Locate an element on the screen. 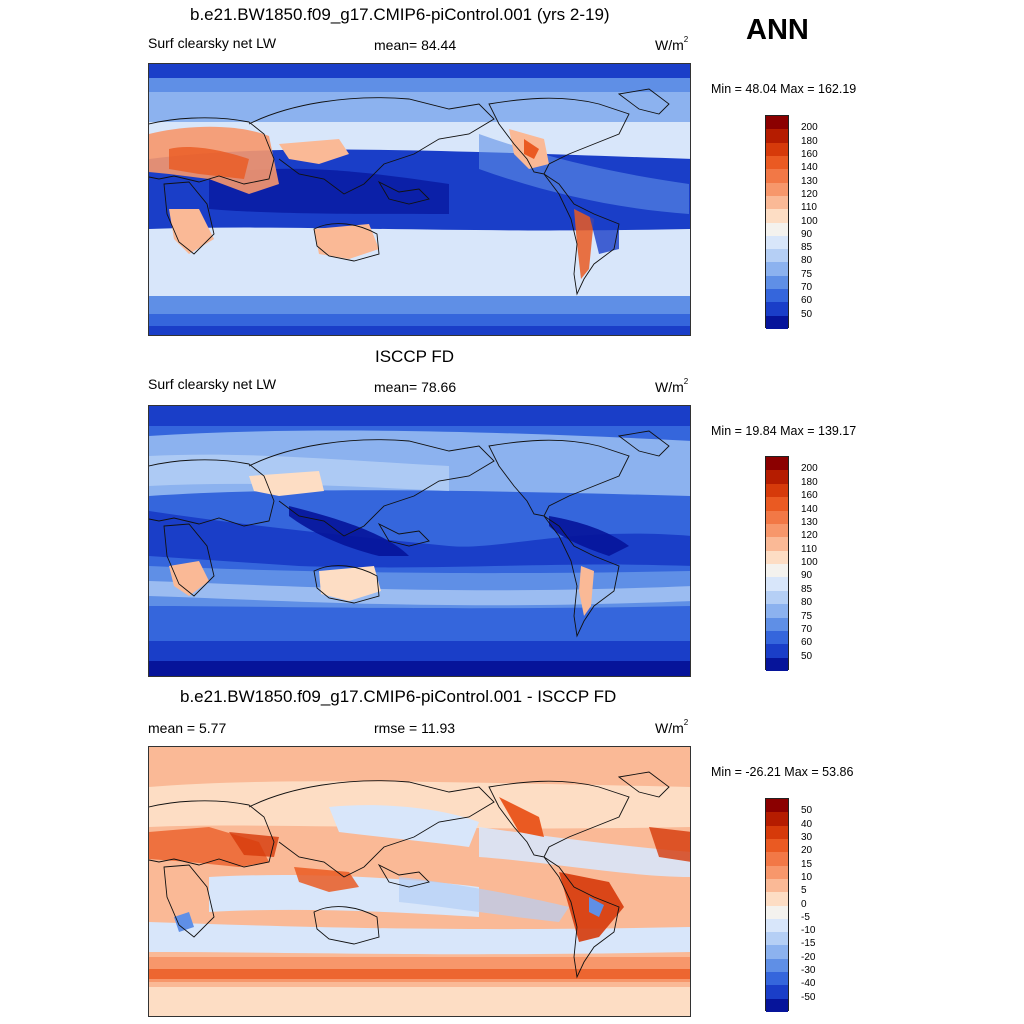  colorbar-tick-label: 100 is located at coordinates (809, 221).